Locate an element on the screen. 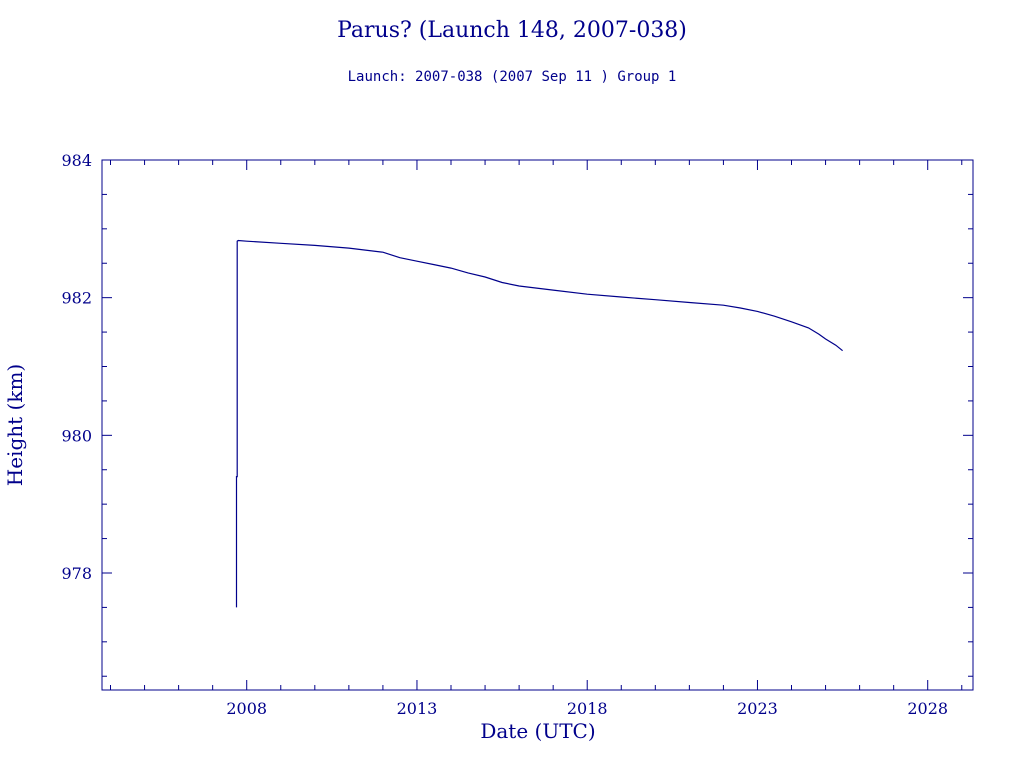 The image size is (1024, 768). x-tick-label: 2013 is located at coordinates (417, 708).